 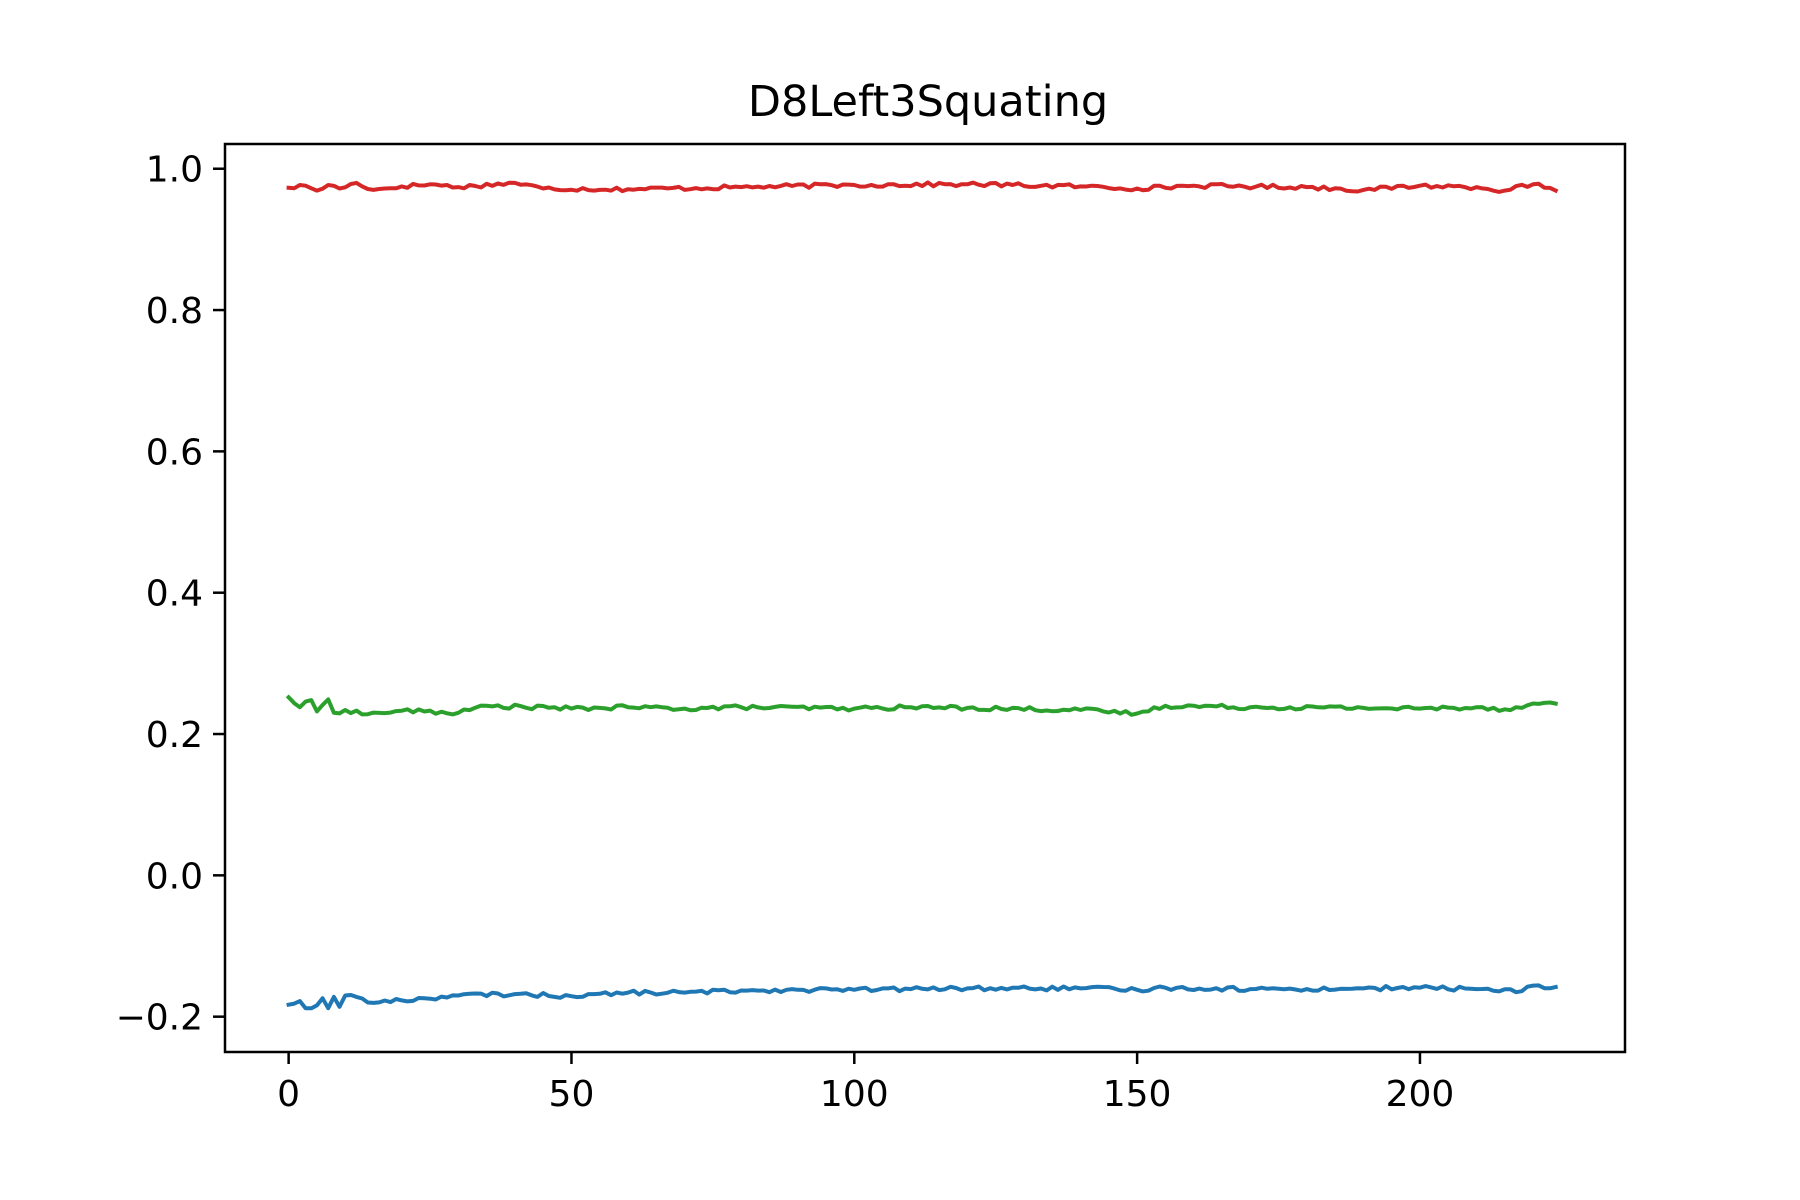 What do you see at coordinates (174, 311) in the screenshot?
I see `y-tick-label: 0.8` at bounding box center [174, 311].